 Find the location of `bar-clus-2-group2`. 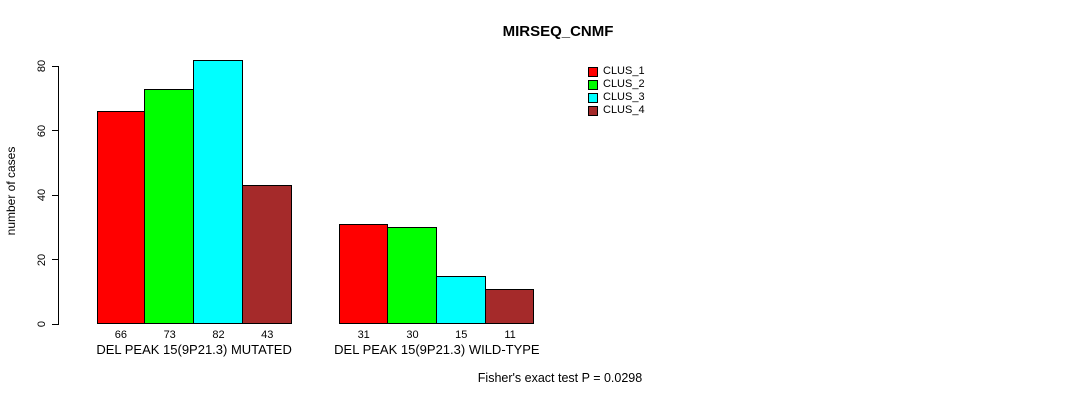

bar-clus-2-group2 is located at coordinates (412, 275).